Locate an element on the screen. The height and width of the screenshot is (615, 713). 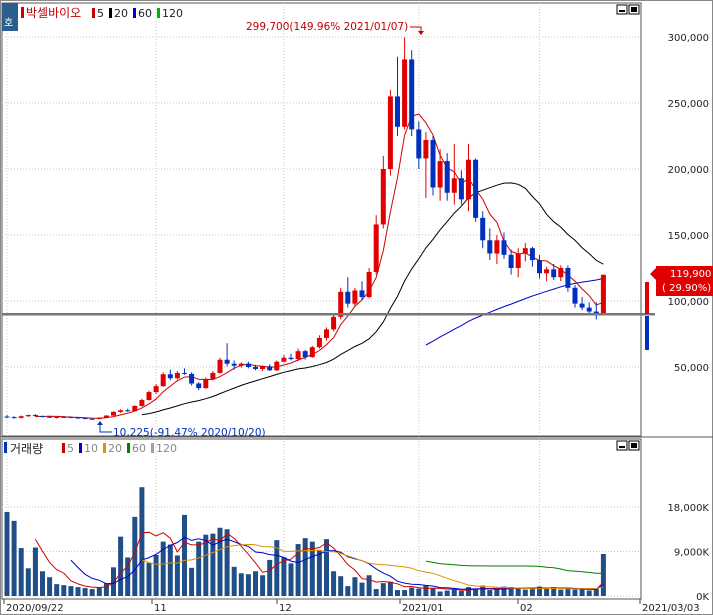
price-minimize-icon is located at coordinates (622, 9).